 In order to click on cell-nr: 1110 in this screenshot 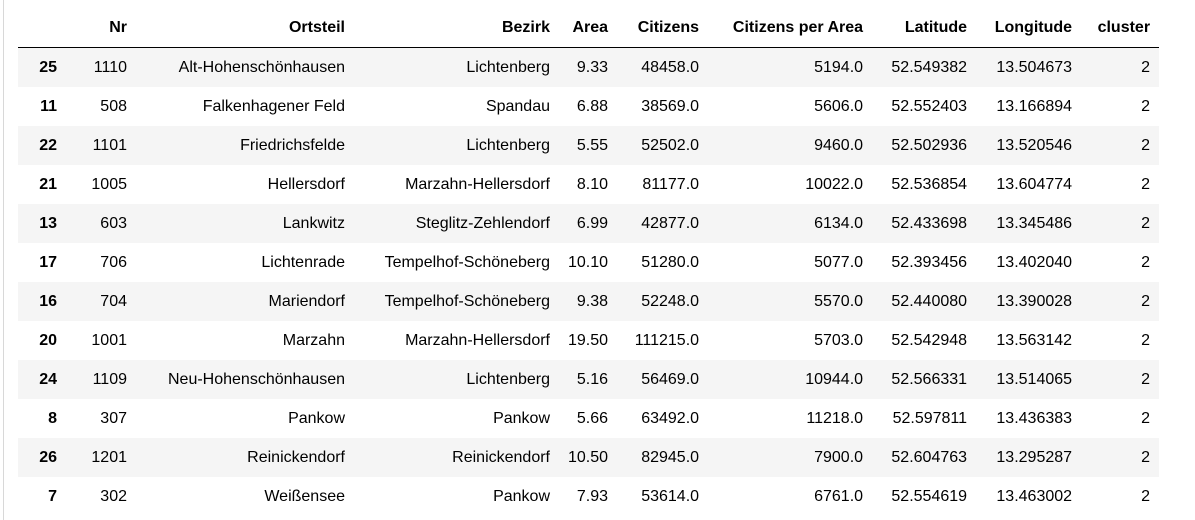, I will do `click(110, 67)`.